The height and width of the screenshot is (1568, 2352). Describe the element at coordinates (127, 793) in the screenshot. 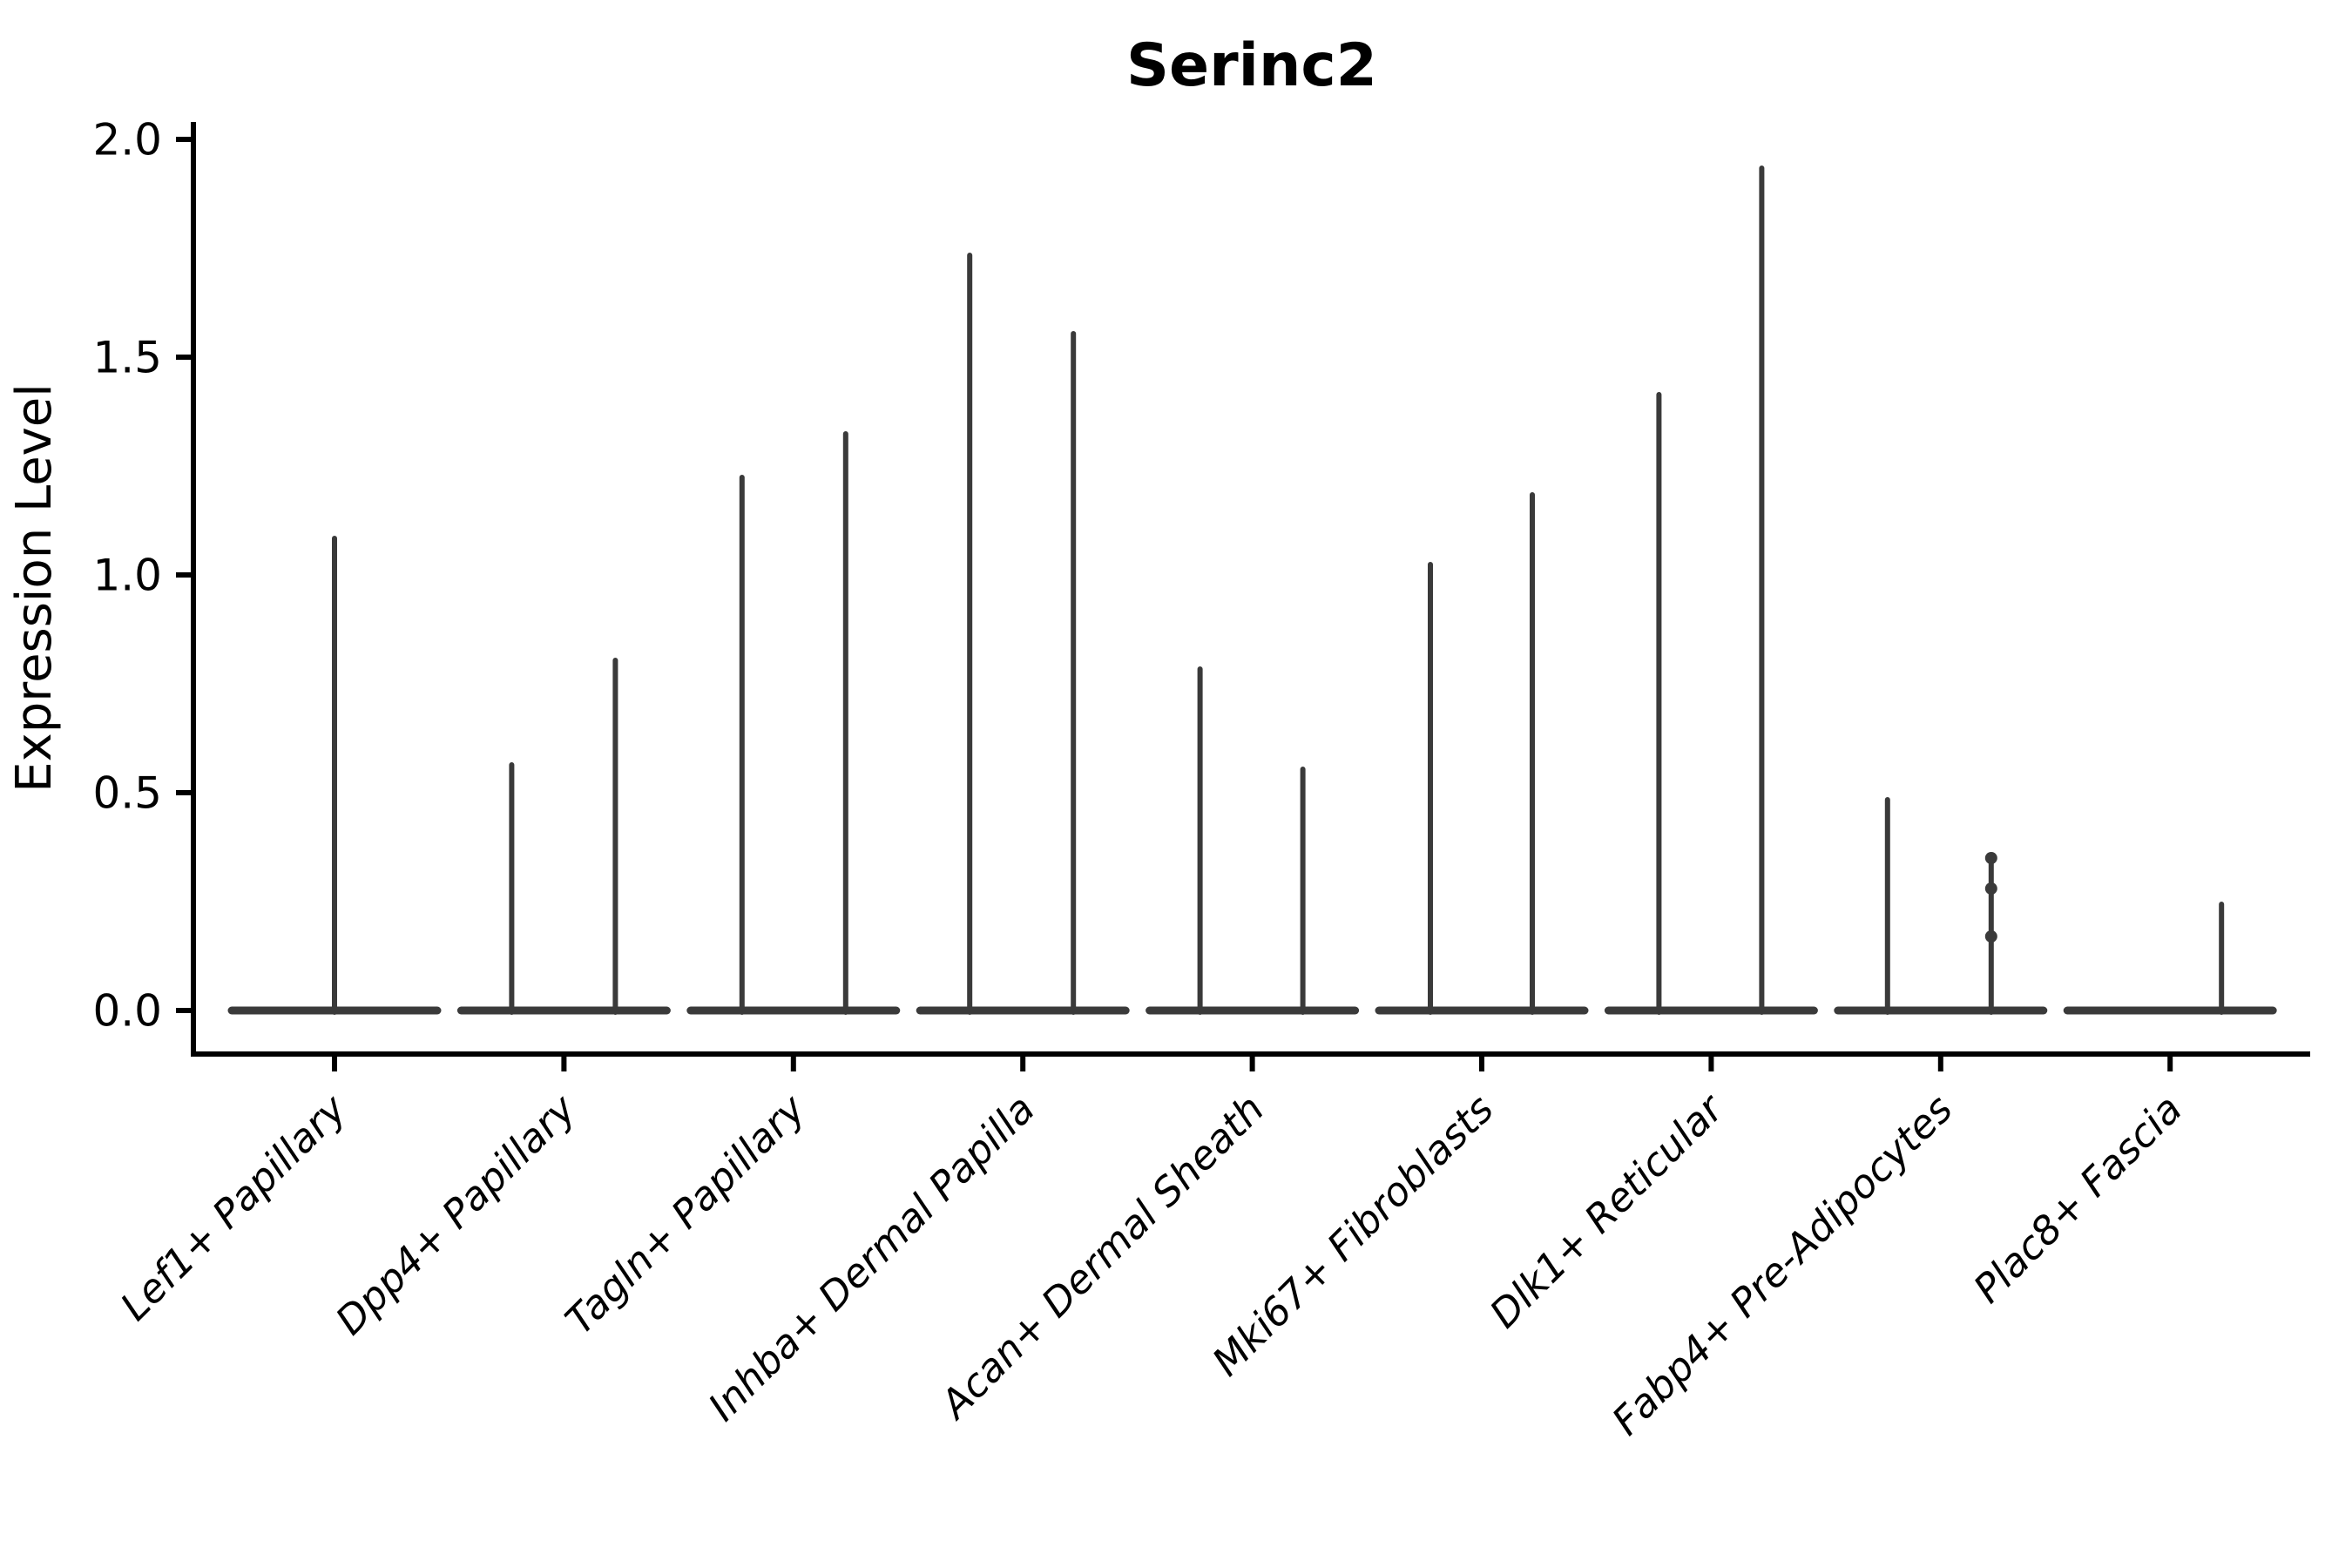

I see `y-tick-label: 0.5` at that location.